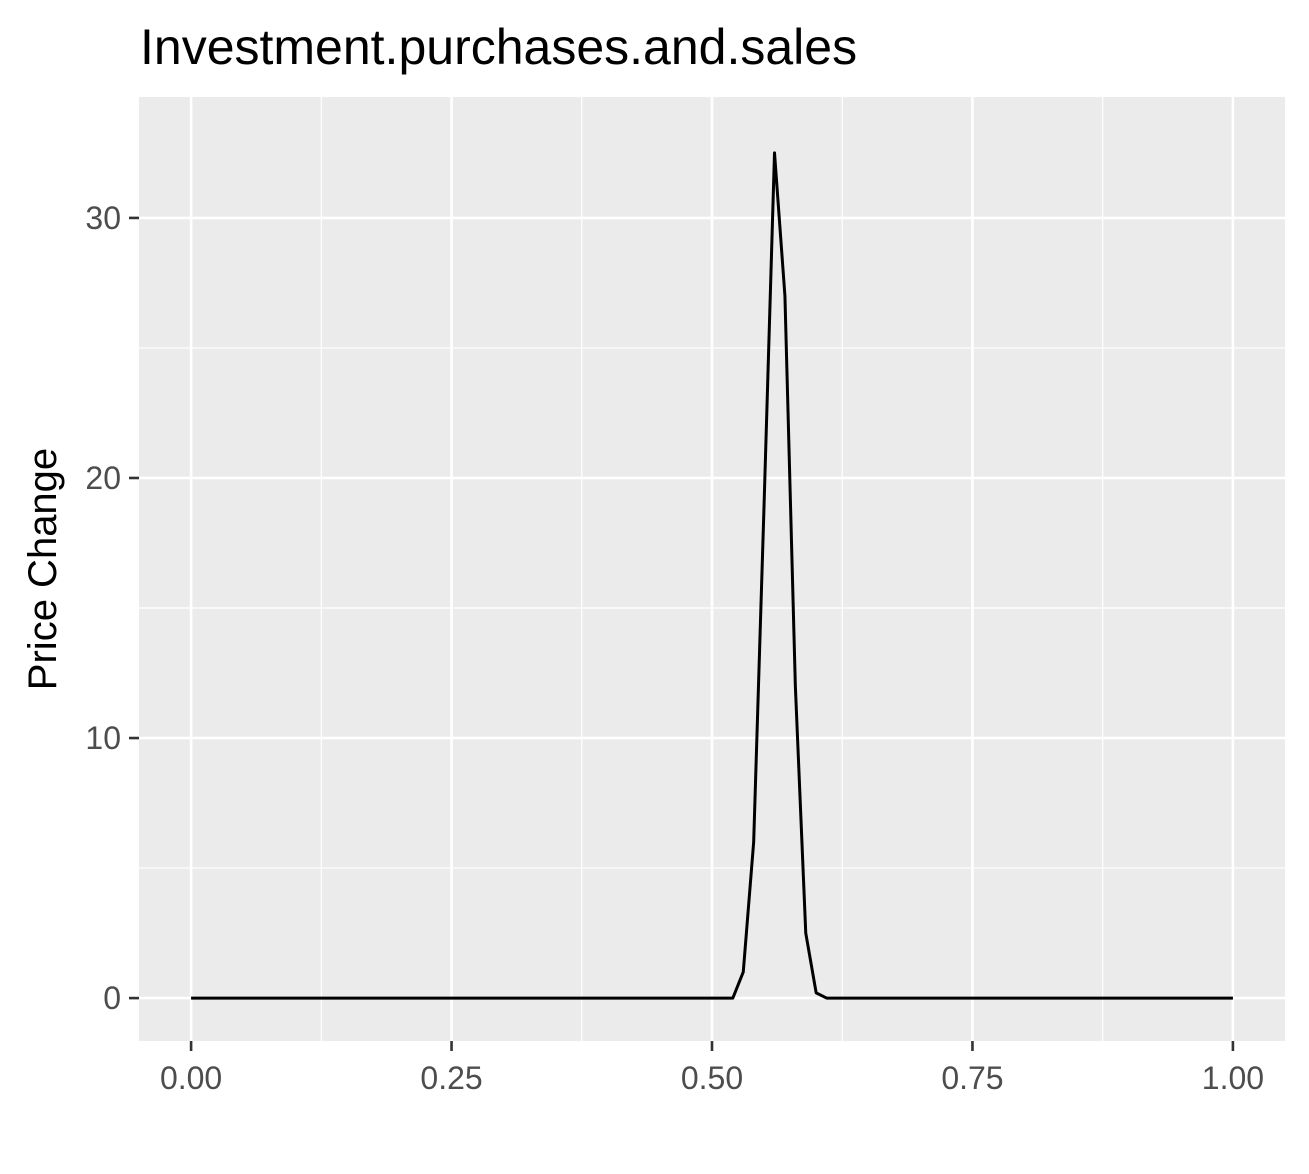 The height and width of the screenshot is (1174, 1309). I want to click on y-axis-title: Price Change, so click(43, 569).